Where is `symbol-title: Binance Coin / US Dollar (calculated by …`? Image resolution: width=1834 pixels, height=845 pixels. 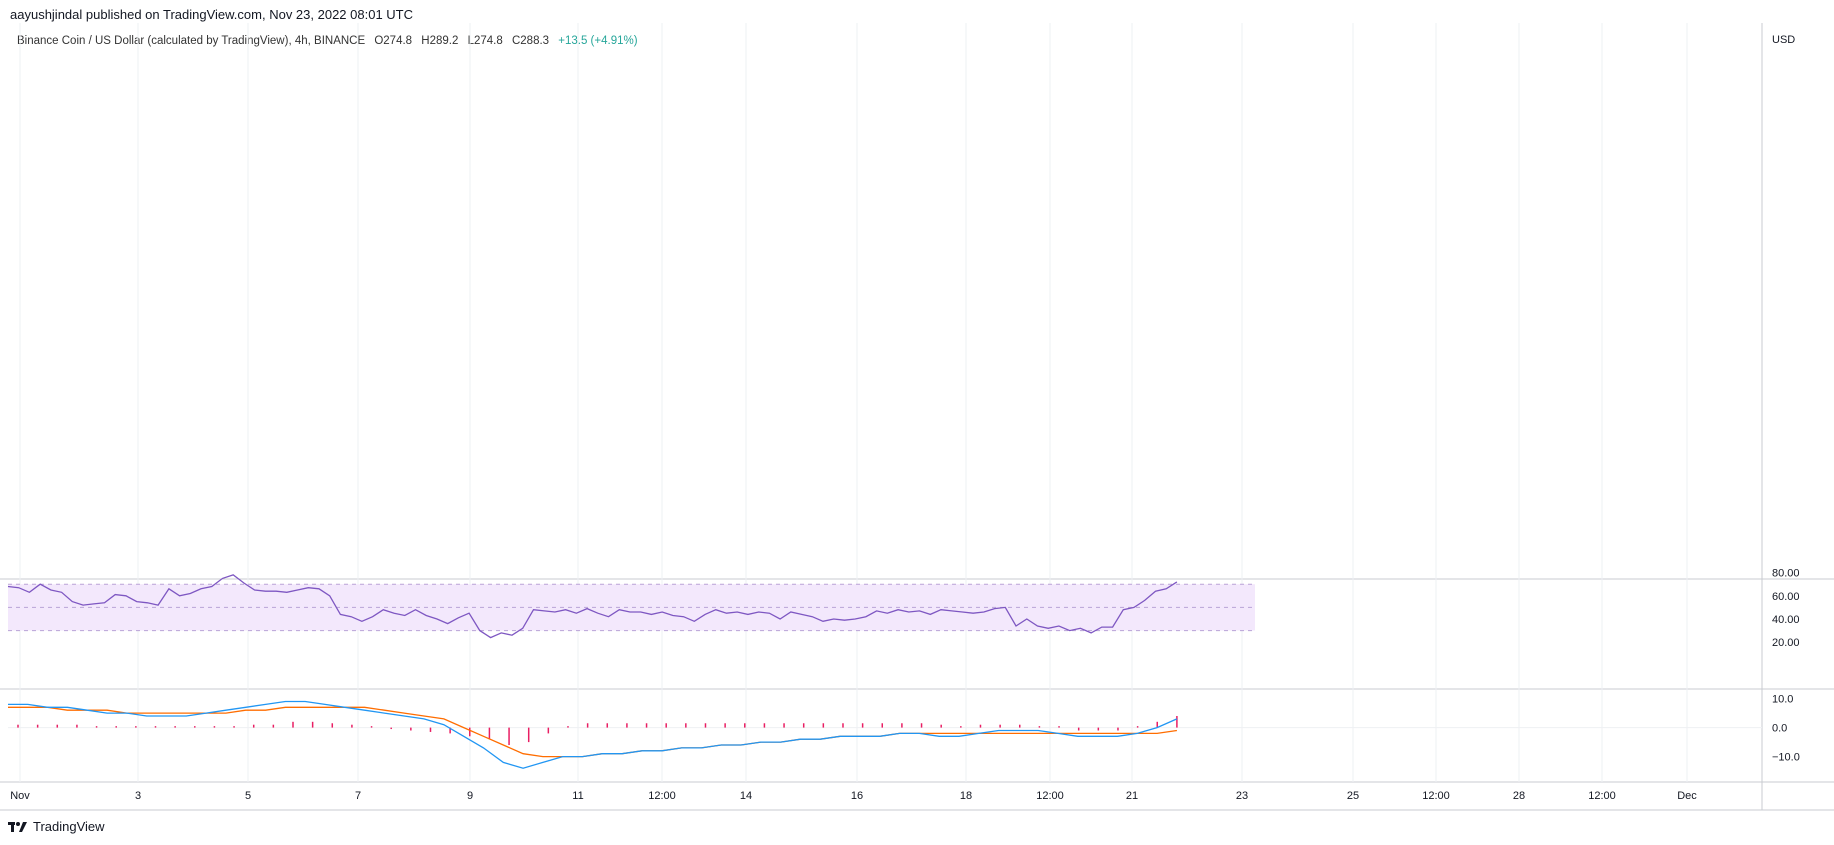 symbol-title: Binance Coin / US Dollar (calculated by … is located at coordinates (191, 41).